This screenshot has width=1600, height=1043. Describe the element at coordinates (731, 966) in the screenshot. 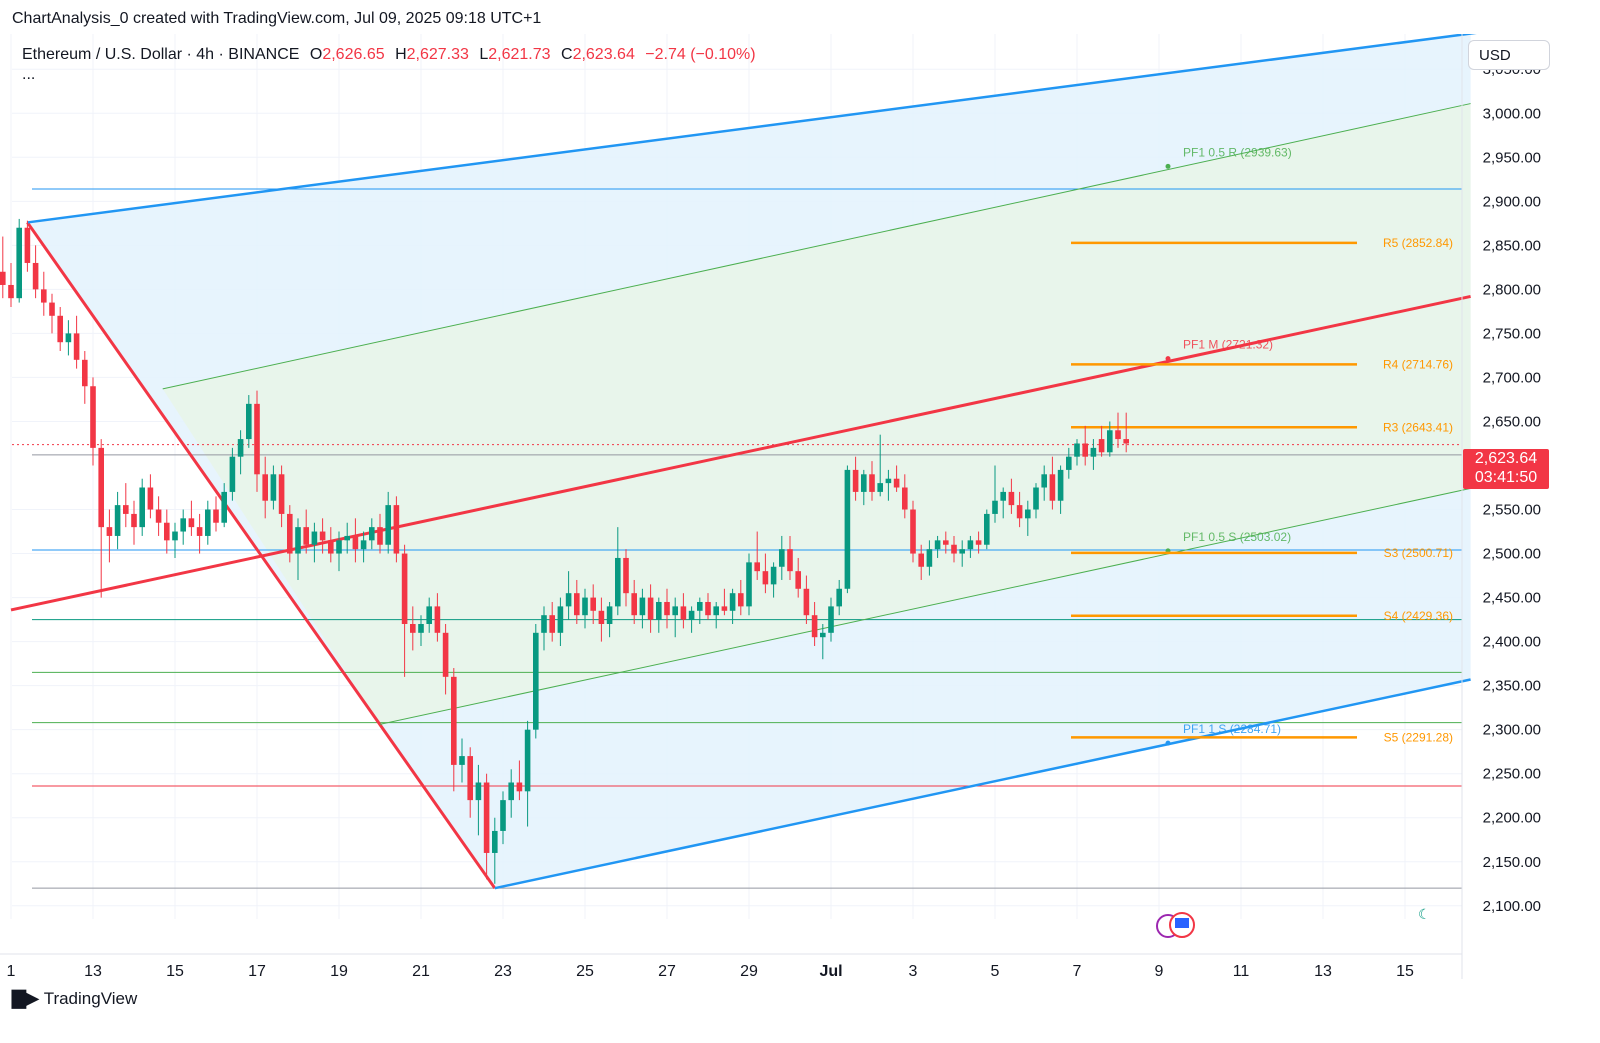

I see `time-axis: 1 13 15 17 19 21 23 25 27 29 Jul 3 5 7 9 11 13 15` at that location.